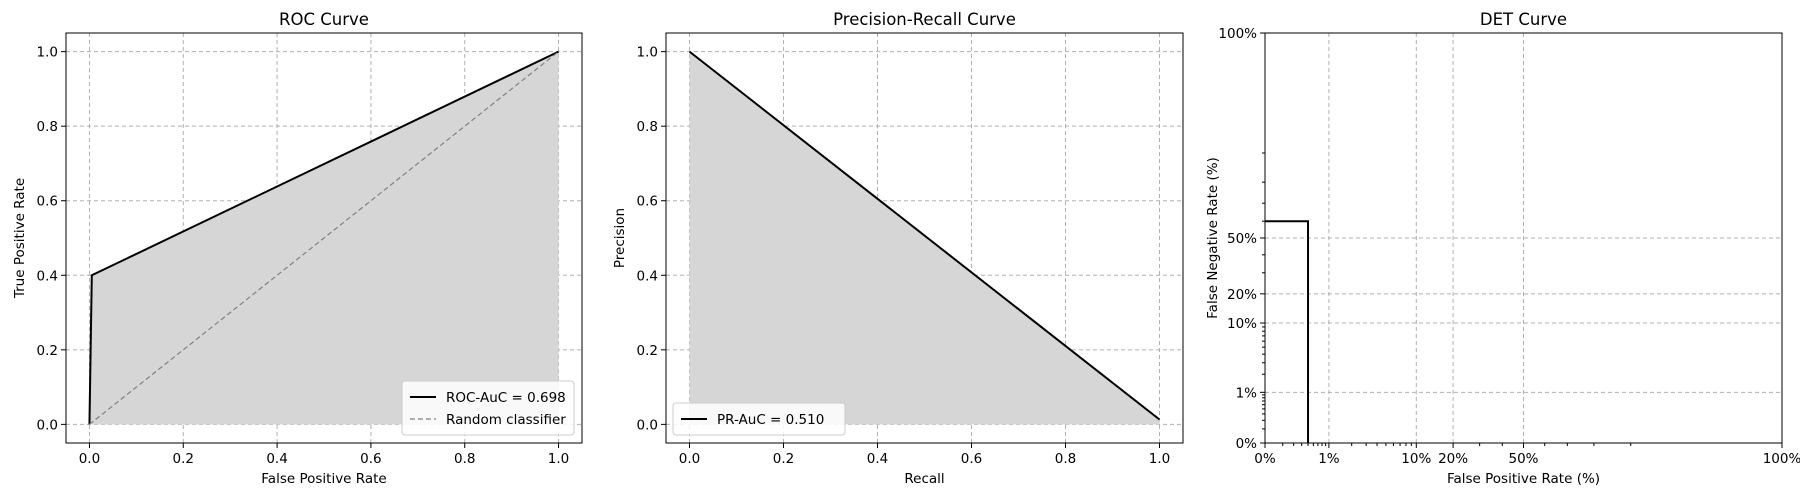 Image resolution: width=1800 pixels, height=500 pixels. What do you see at coordinates (1453, 459) in the screenshot?
I see `x-tick-label: 20%` at bounding box center [1453, 459].